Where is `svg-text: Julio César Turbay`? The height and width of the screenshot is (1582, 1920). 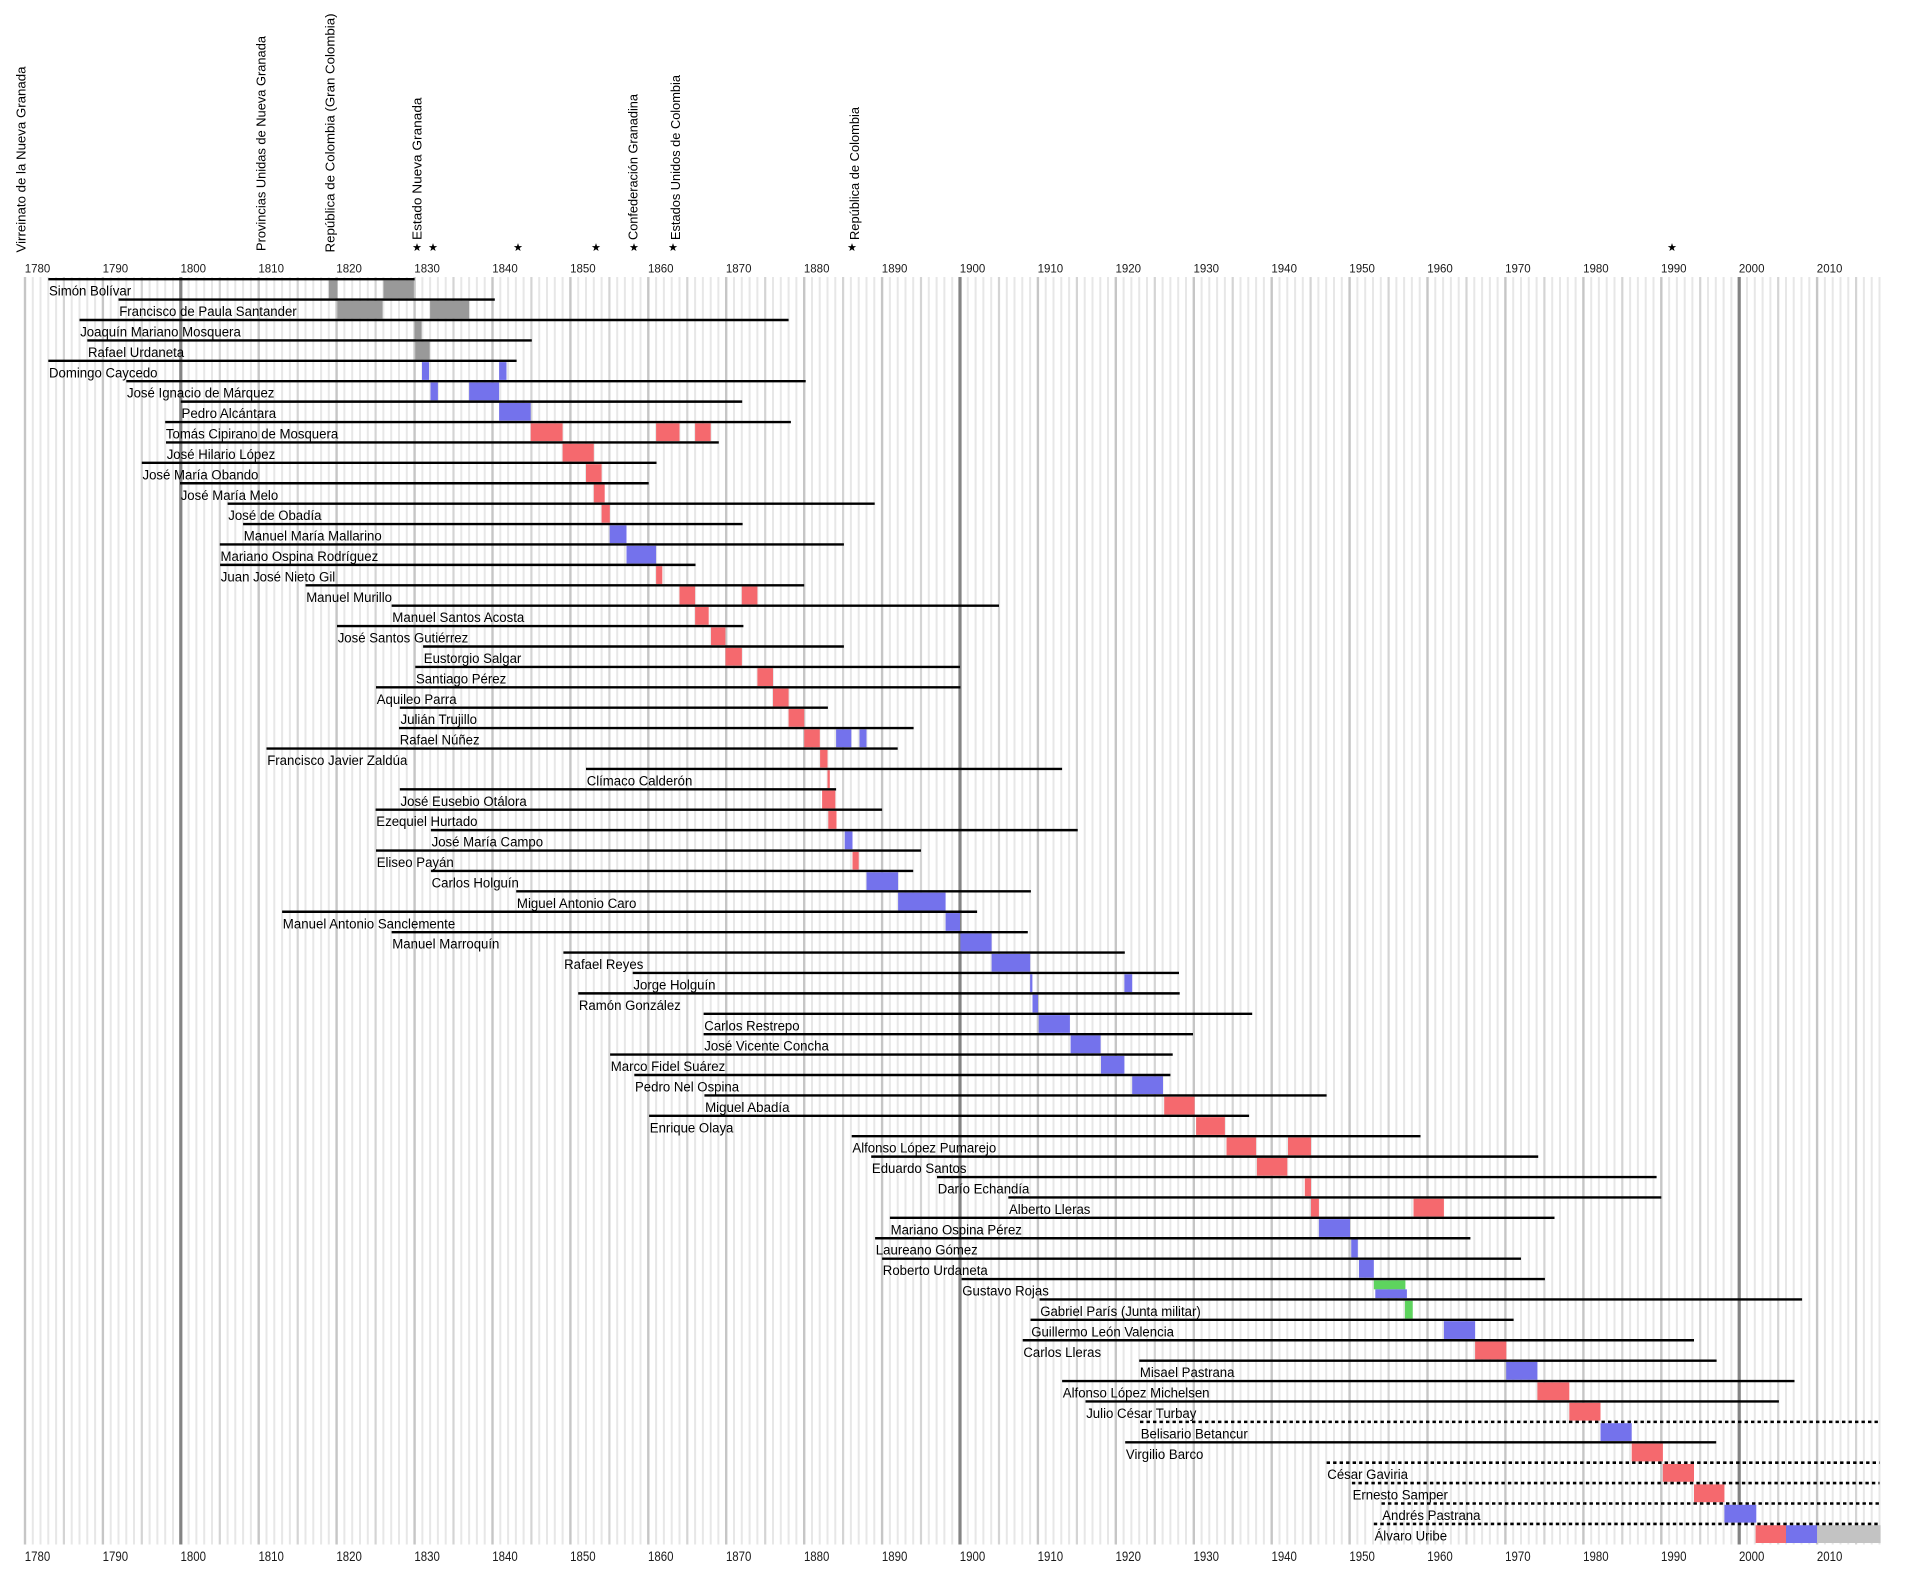
svg-text: Julio César Turbay is located at coordinates (1141, 1414).